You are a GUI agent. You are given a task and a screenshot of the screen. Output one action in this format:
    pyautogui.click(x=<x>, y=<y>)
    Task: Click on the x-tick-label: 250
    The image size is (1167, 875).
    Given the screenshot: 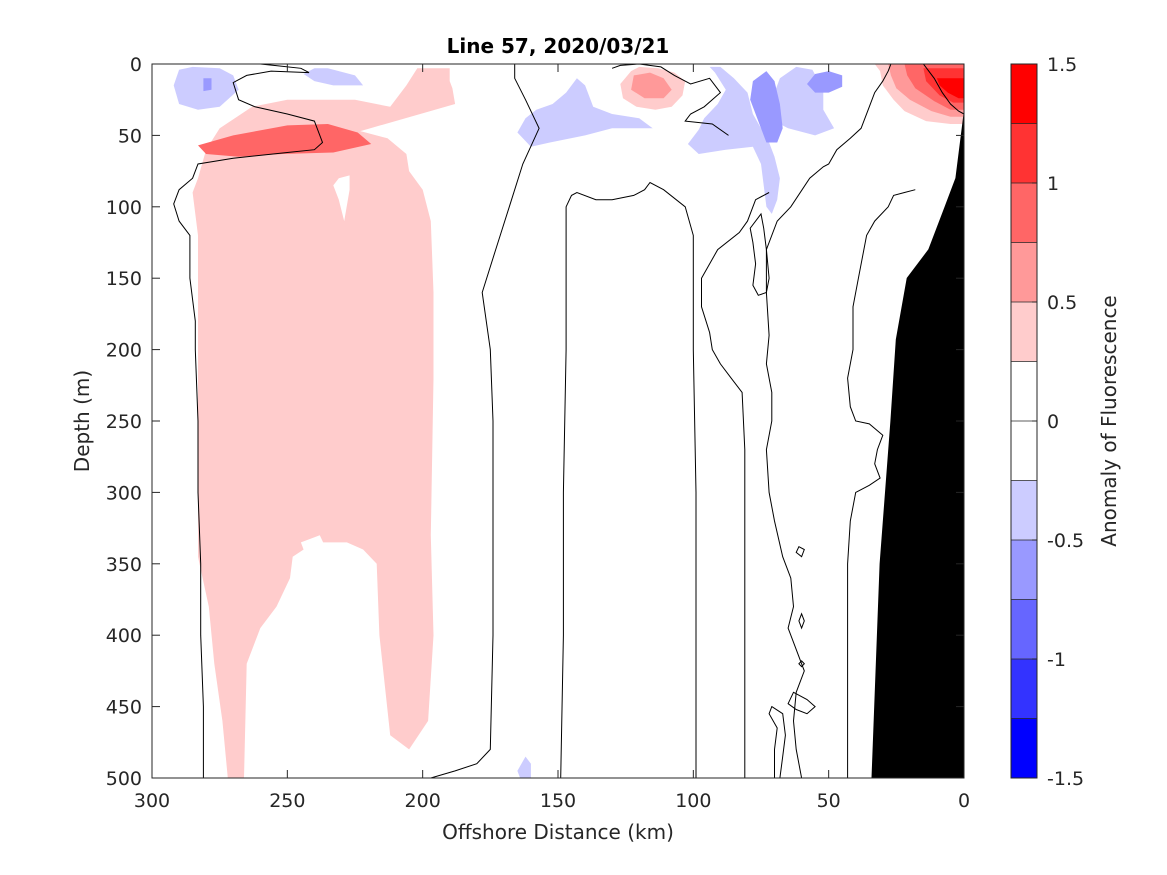 What is the action you would take?
    pyautogui.click(x=287, y=801)
    